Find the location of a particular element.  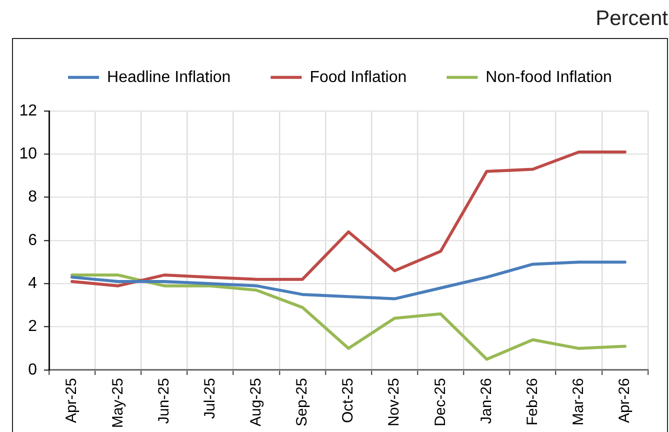

legend-label: Food Inflation is located at coordinates (358, 77).